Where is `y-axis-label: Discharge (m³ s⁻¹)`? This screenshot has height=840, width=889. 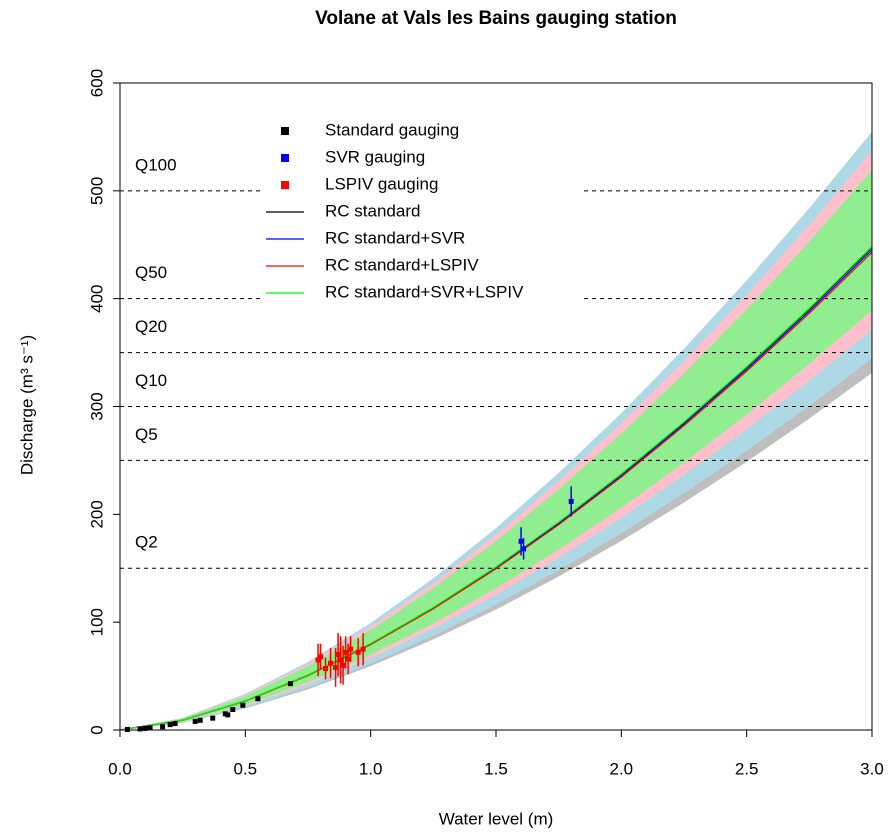 y-axis-label: Discharge (m³ s⁻¹) is located at coordinates (26, 405).